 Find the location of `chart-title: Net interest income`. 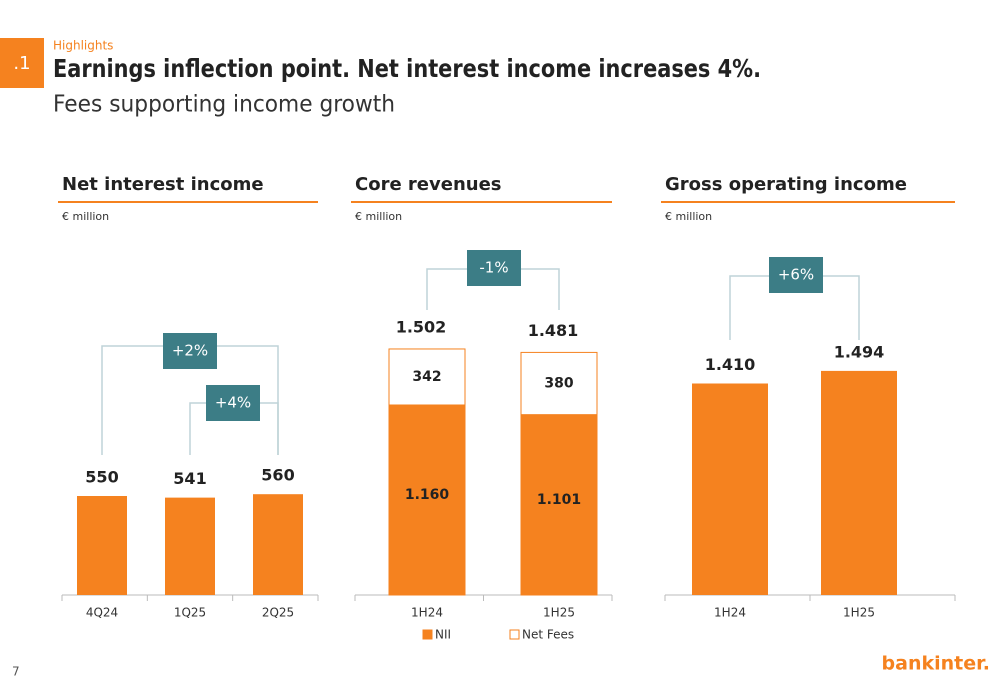

chart-title: Net interest income is located at coordinates (163, 184).